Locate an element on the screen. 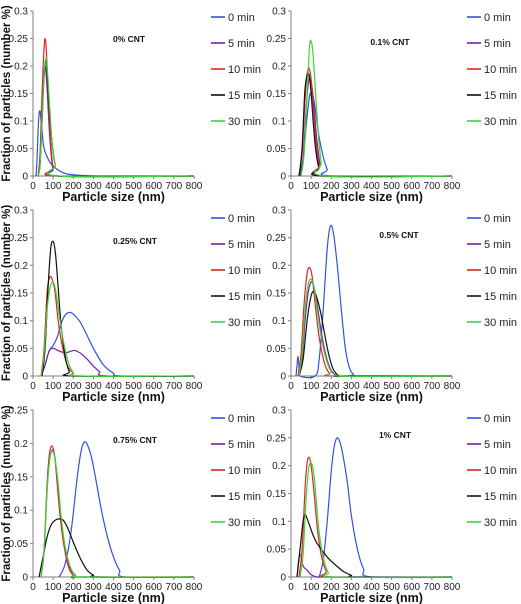  series-line-15-min is located at coordinates (374, 546).